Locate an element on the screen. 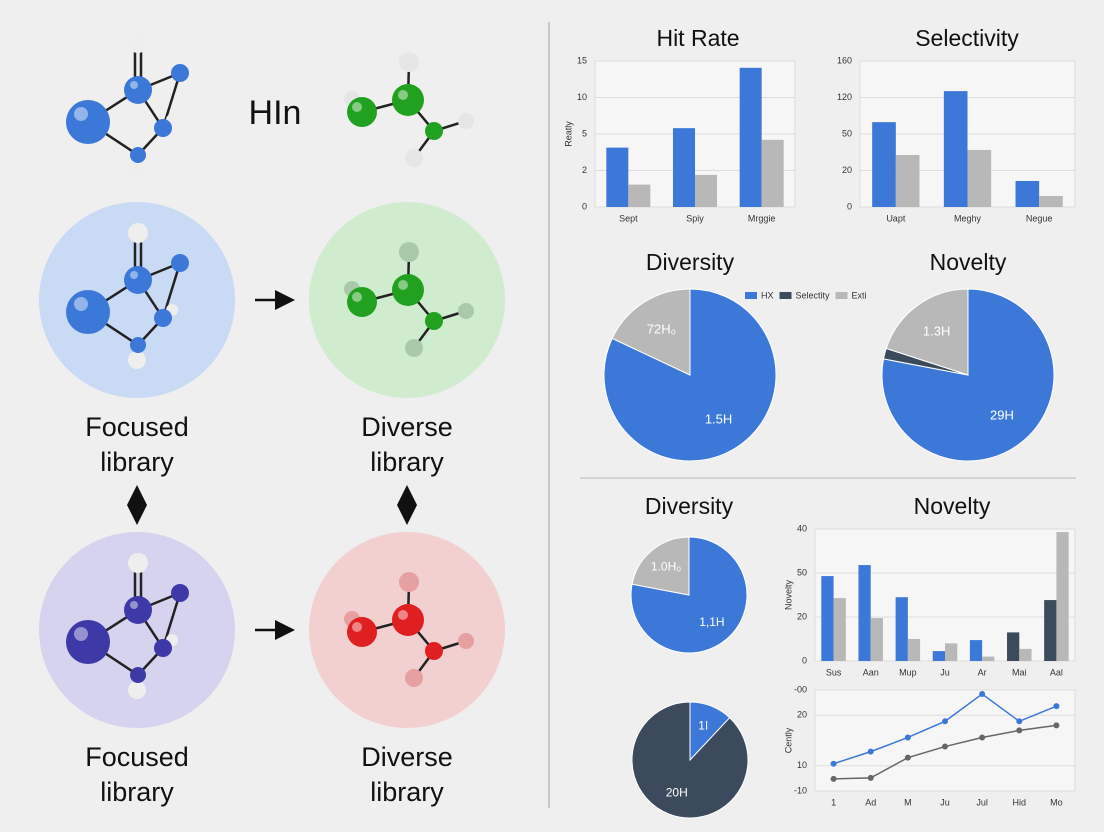 The image size is (1104, 832). x-tick-label: Mai is located at coordinates (1019, 672).